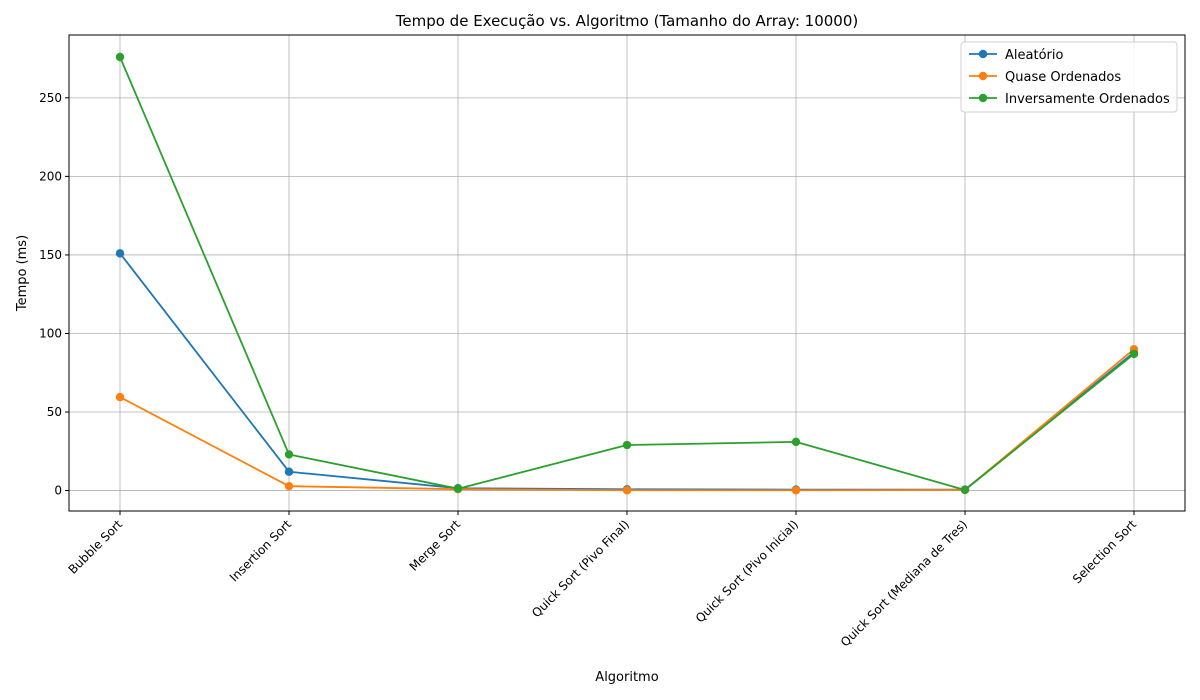 This screenshot has height=700, width=1200. What do you see at coordinates (1063, 77) in the screenshot?
I see `legend-label: Quase Ordenados` at bounding box center [1063, 77].